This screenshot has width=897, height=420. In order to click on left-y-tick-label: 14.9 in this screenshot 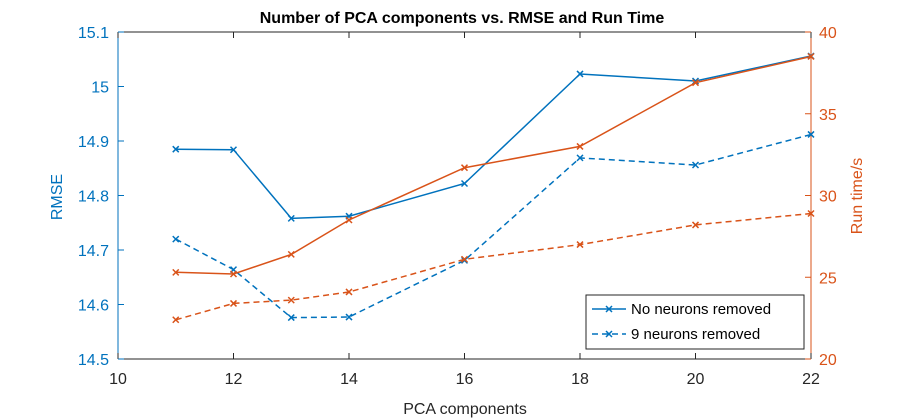, I will do `click(93, 142)`.